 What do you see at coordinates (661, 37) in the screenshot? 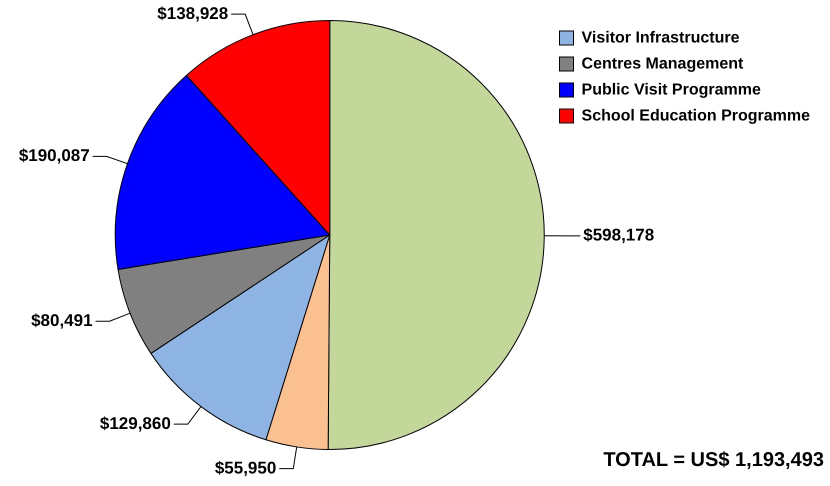
I see `legend-label: Visitor Infrastructure` at bounding box center [661, 37].